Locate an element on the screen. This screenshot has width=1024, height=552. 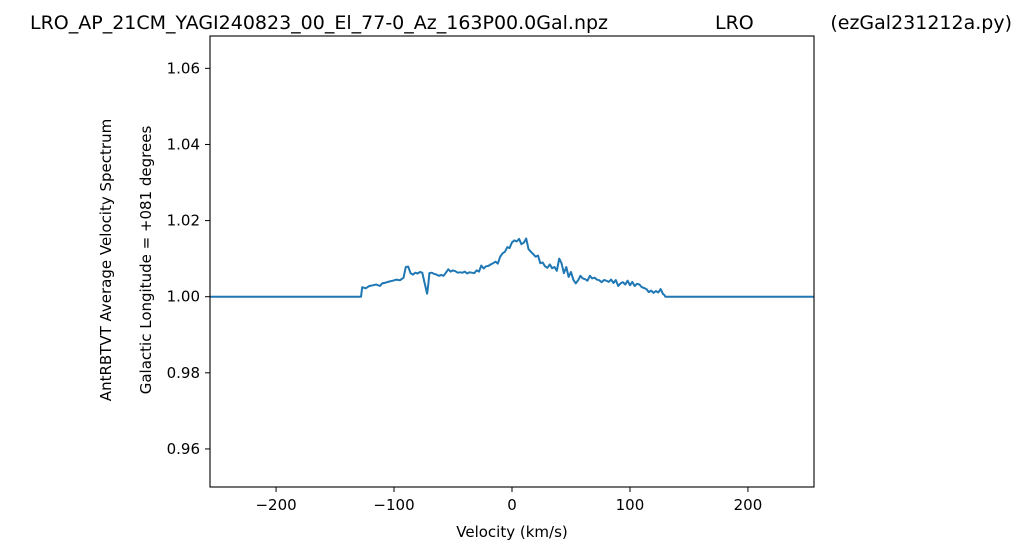
x-axis-ticks: −200 −100 0 100 200 is located at coordinates (508, 500).